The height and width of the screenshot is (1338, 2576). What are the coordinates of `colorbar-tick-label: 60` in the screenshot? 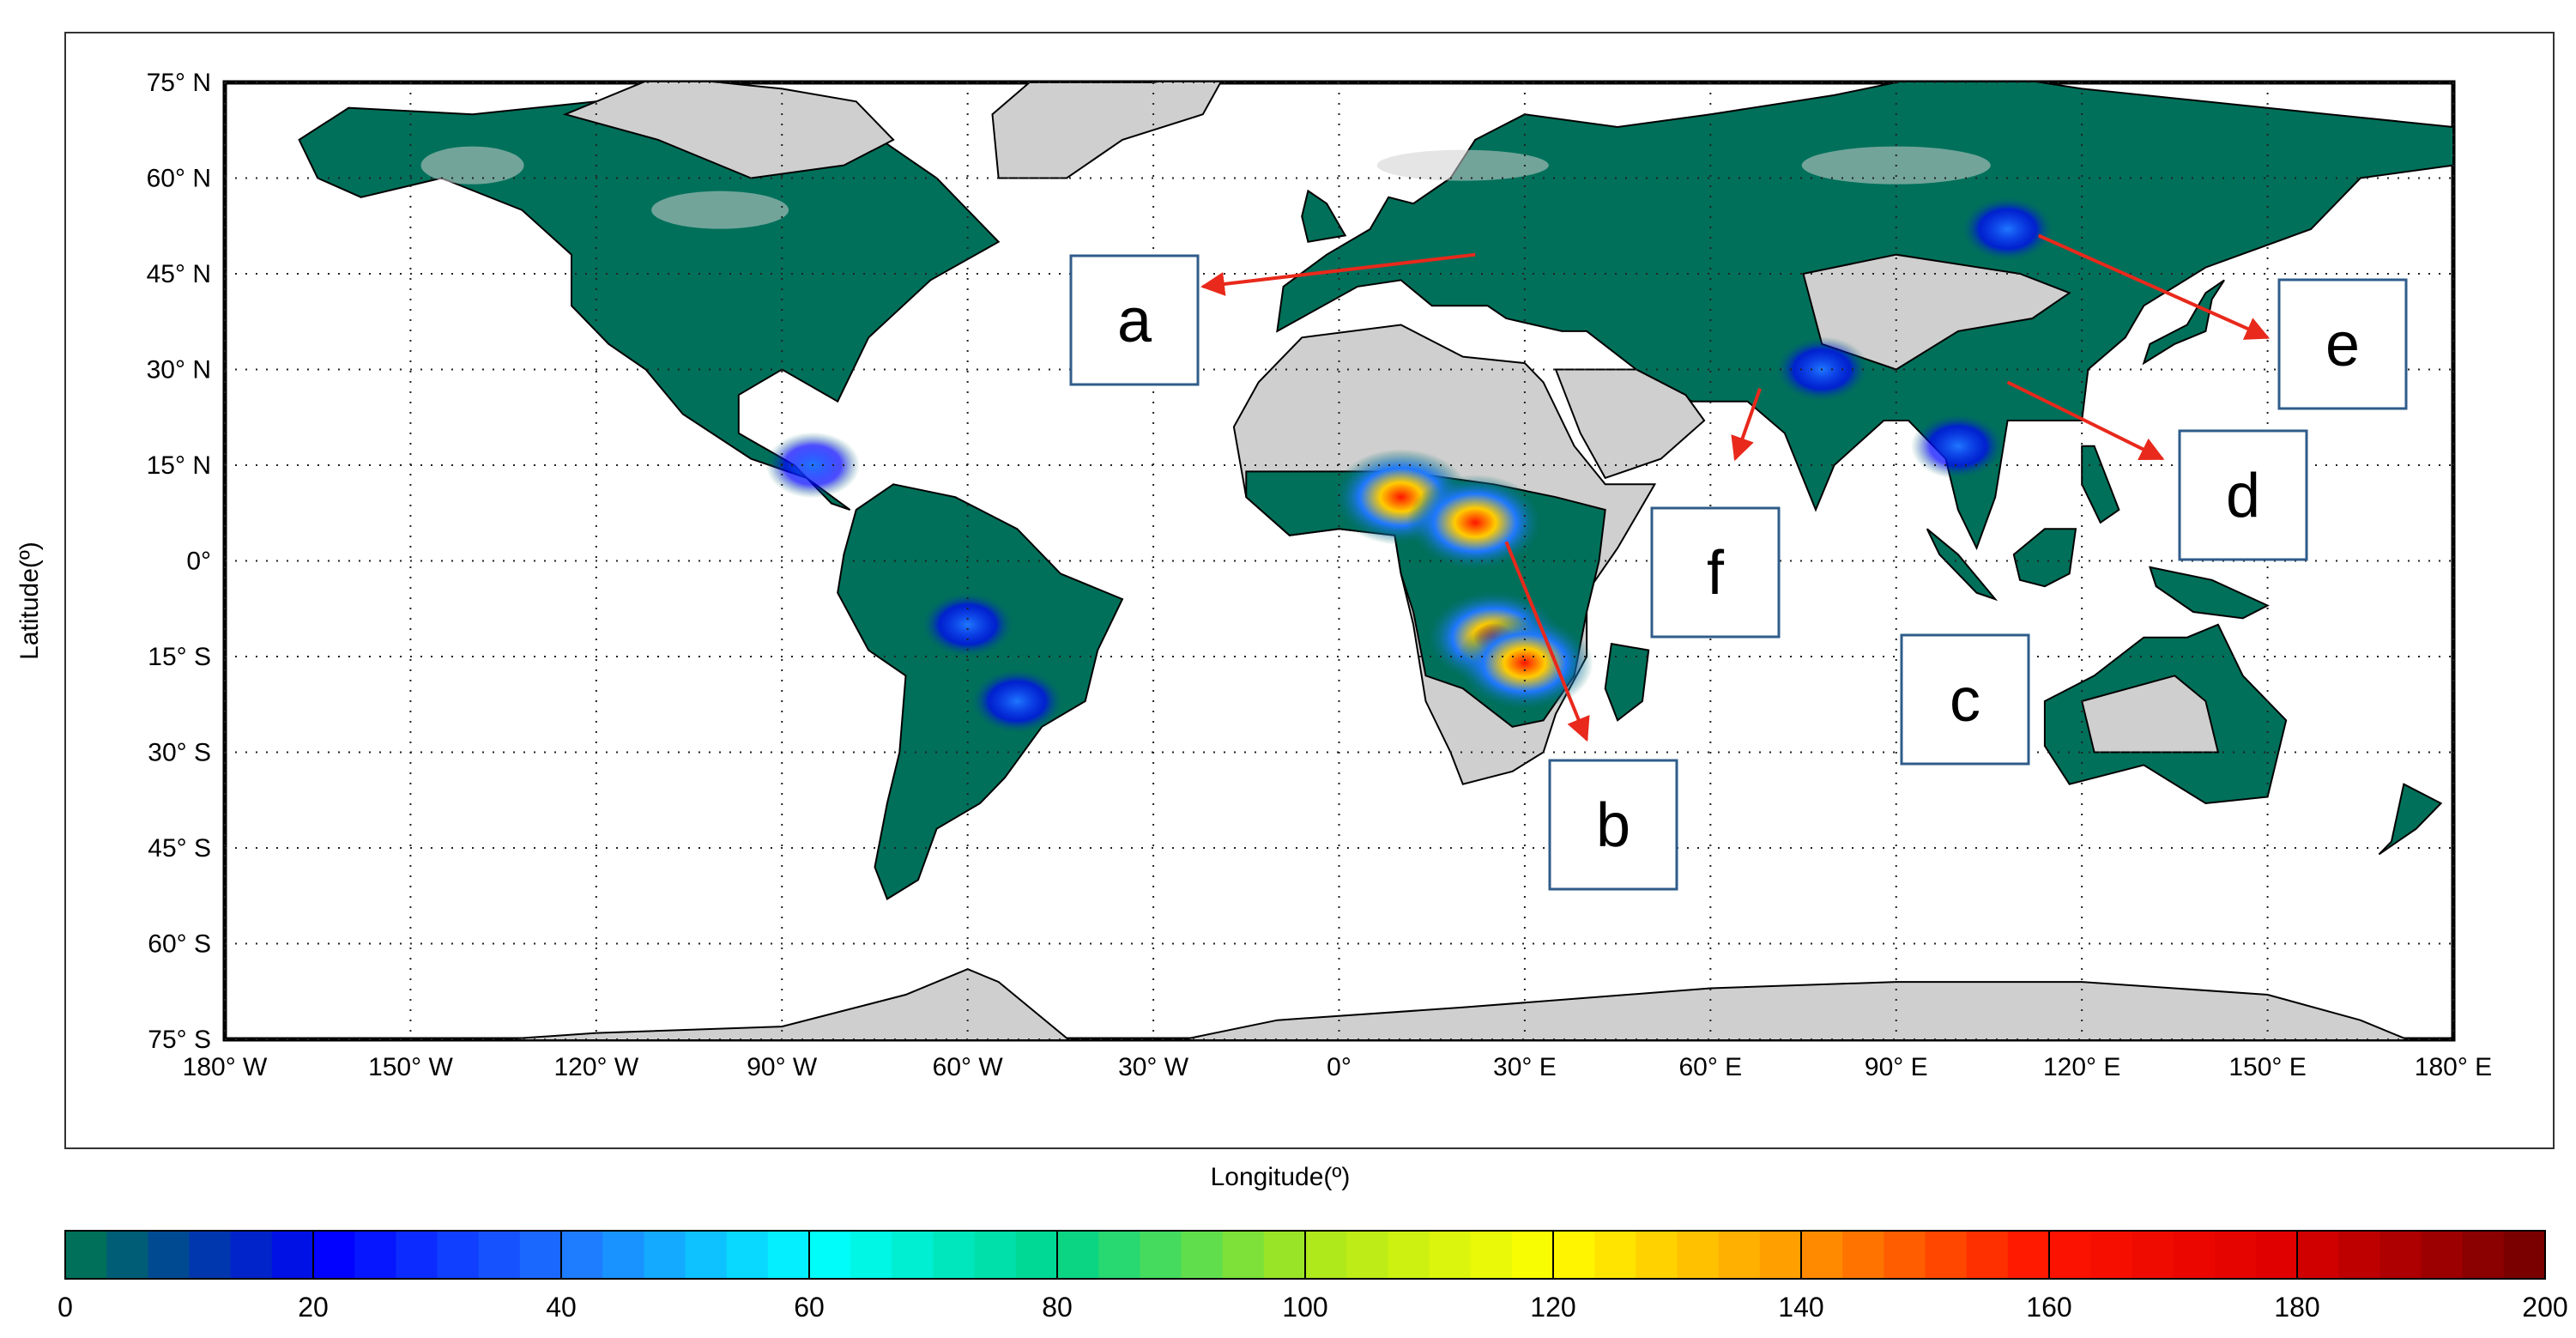 It's located at (809, 1307).